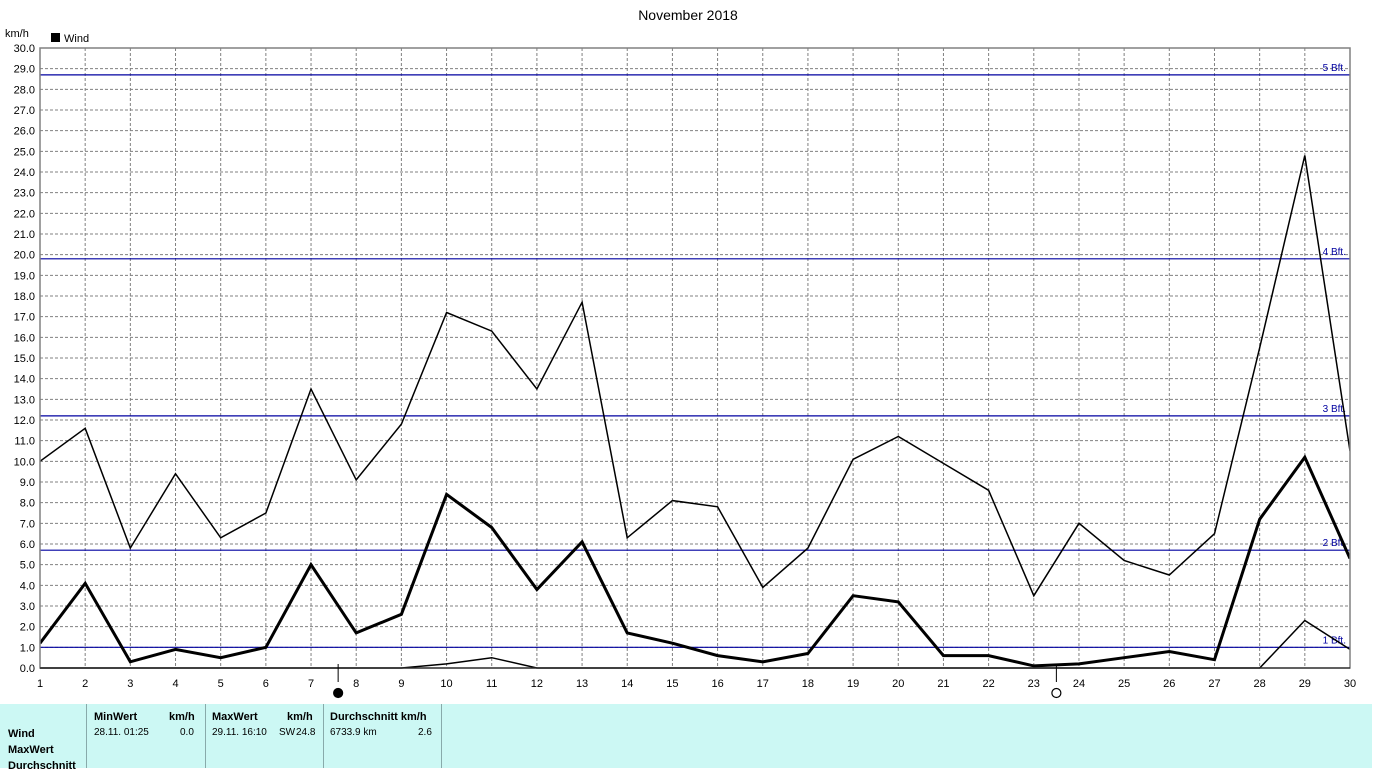 The image size is (1381, 774). What do you see at coordinates (27, 648) in the screenshot?
I see `y-tick-label: 1.0` at bounding box center [27, 648].